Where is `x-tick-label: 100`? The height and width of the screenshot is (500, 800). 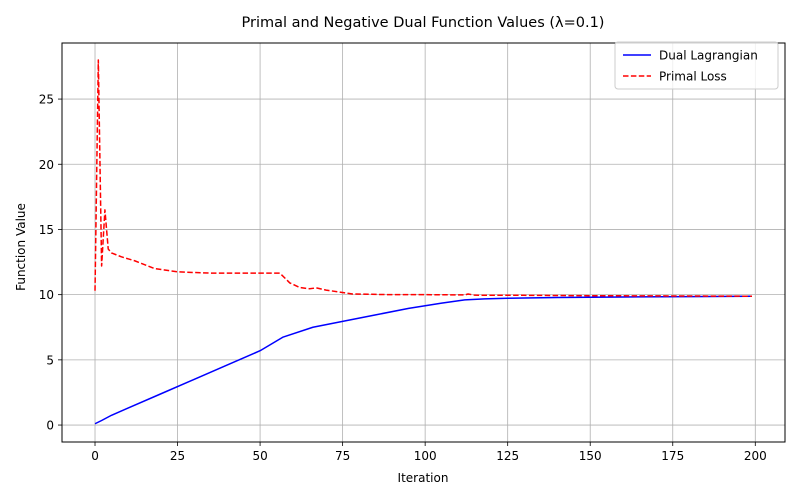 x-tick-label: 100 is located at coordinates (425, 456).